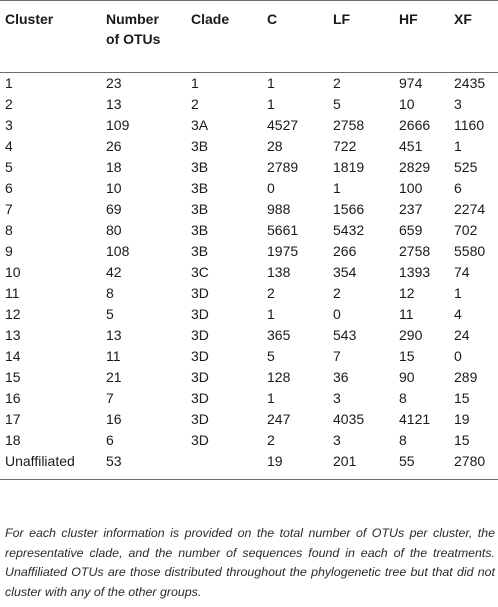 Image resolution: width=498 pixels, height=607 pixels. Describe the element at coordinates (415, 419) in the screenshot. I see `cell-hf: 4121` at that location.